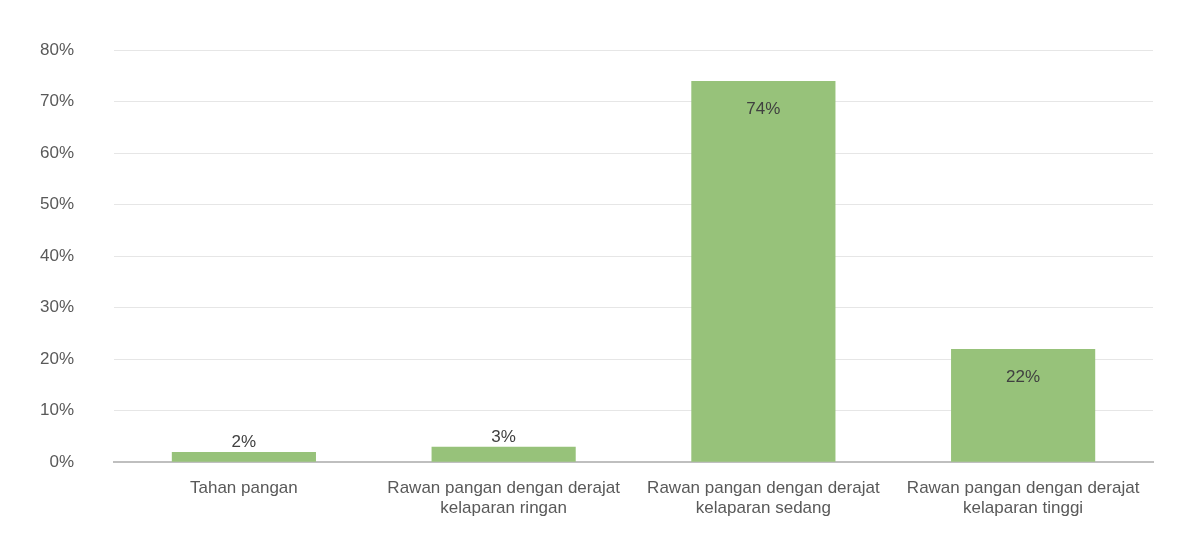  Describe the element at coordinates (244, 488) in the screenshot. I see `x-tick-label: Tahan pangan` at that location.